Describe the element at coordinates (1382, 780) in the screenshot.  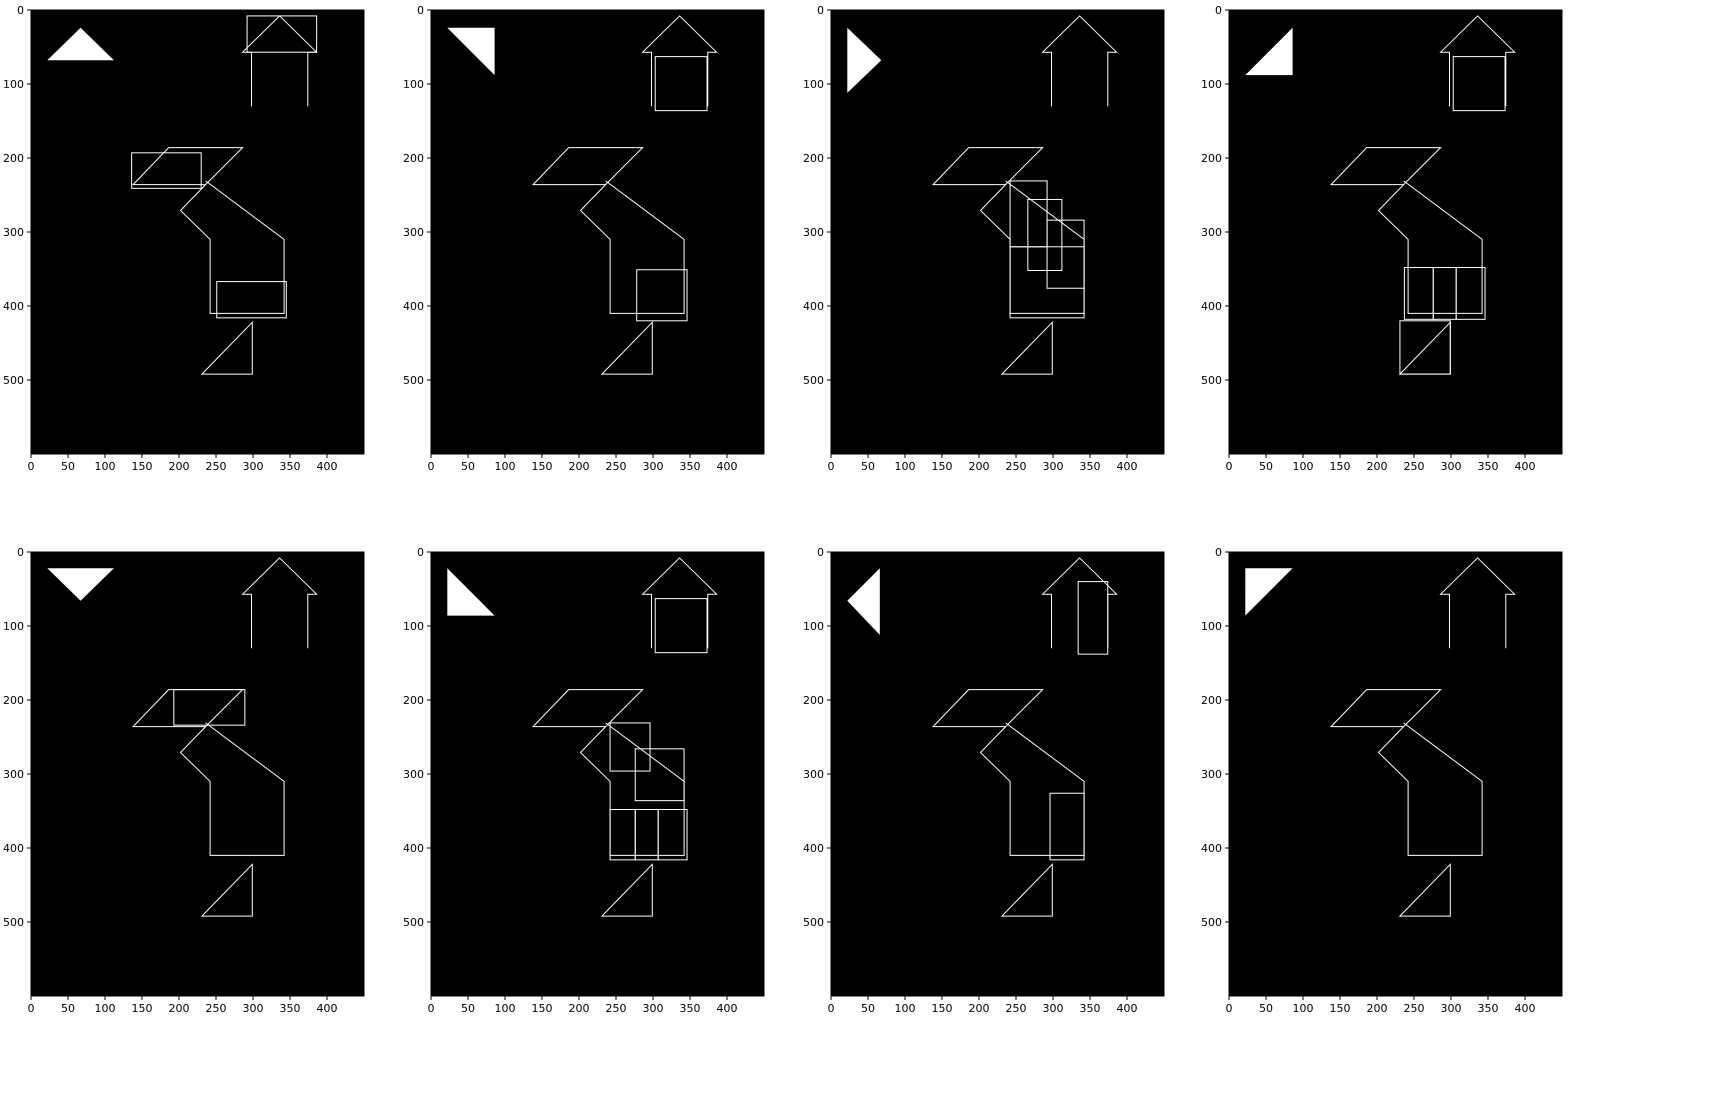
I see `panel-8: 0 50 100 150 200 250 300 350 400 0 100 200 300 400 500` at that location.